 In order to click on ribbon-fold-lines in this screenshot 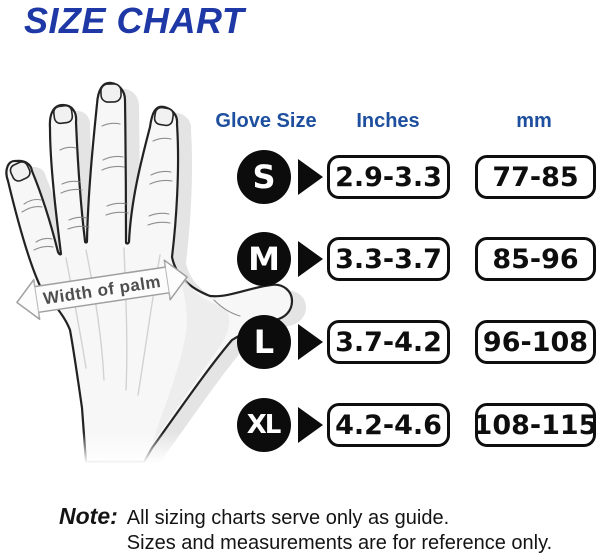, I will do `click(102, 290)`.